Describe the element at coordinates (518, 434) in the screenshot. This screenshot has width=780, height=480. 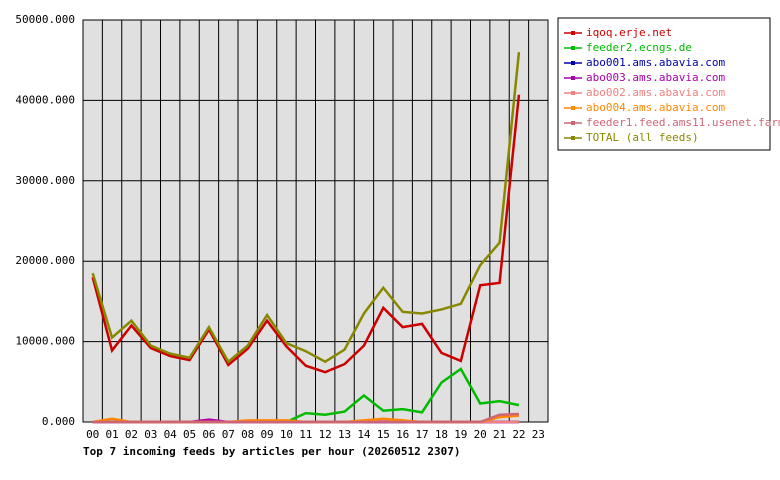
I see `x-tick-label: 22` at that location.